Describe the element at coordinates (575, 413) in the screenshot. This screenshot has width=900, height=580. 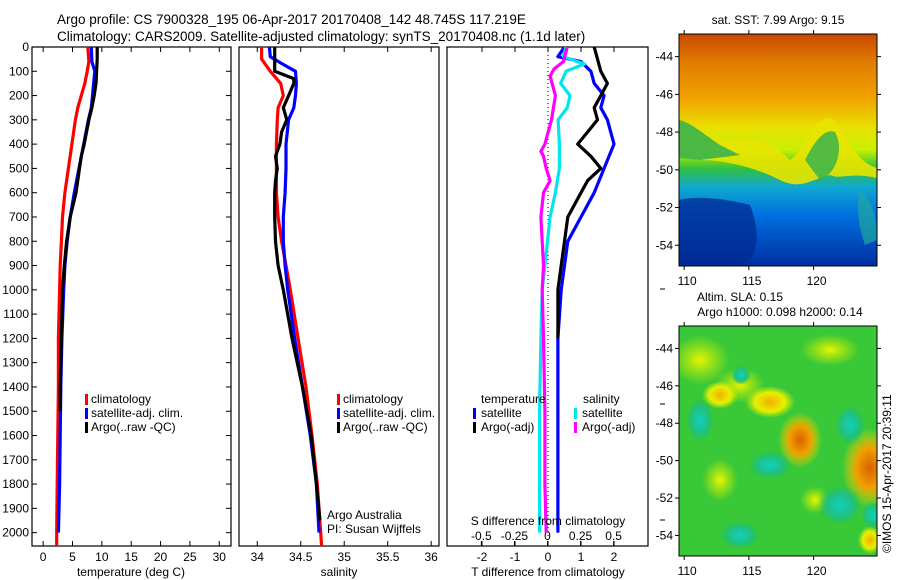
I see `legend-swatch-s-satellite` at that location.